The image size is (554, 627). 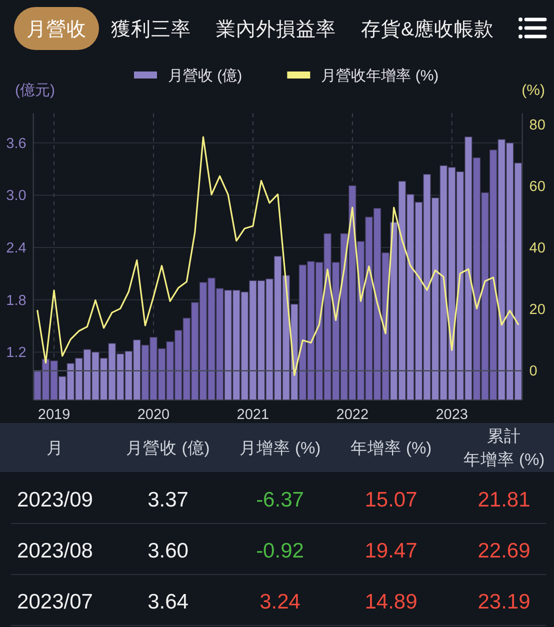 I want to click on table-cell: 23.19, so click(x=504, y=602).